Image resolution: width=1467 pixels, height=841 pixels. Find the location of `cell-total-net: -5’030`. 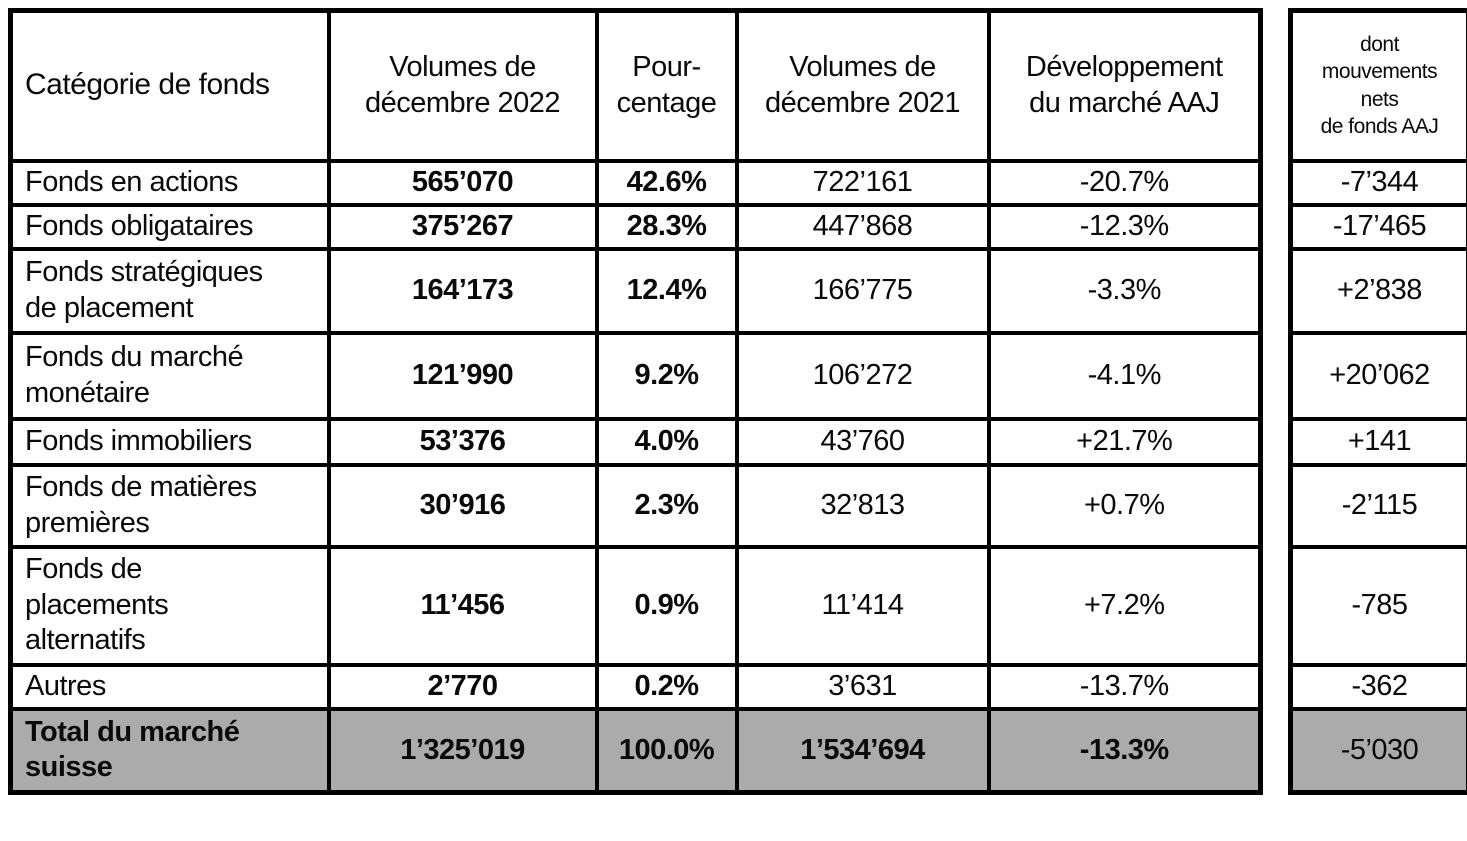

cell-total-net: -5’030 is located at coordinates (1377, 750).